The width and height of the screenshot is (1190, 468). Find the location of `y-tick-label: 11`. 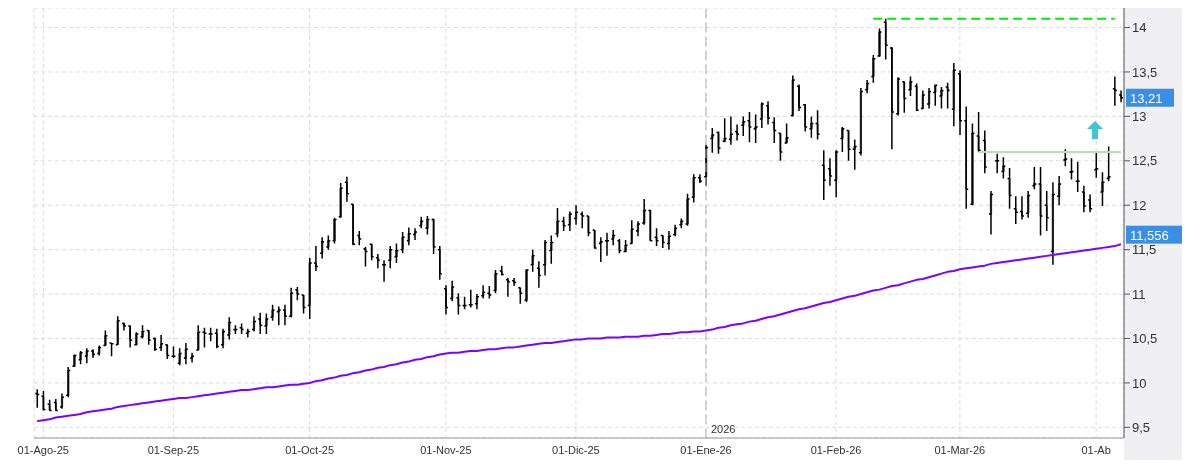

y-tick-label: 11 is located at coordinates (1139, 294).